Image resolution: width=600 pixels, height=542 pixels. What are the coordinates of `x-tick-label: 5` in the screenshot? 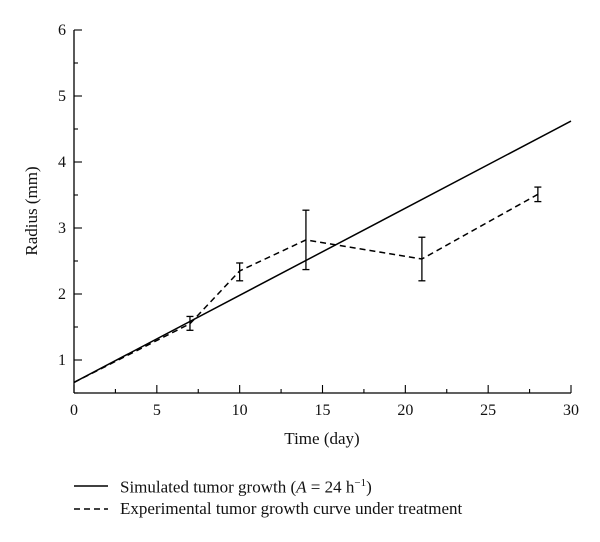 It's located at (157, 410).